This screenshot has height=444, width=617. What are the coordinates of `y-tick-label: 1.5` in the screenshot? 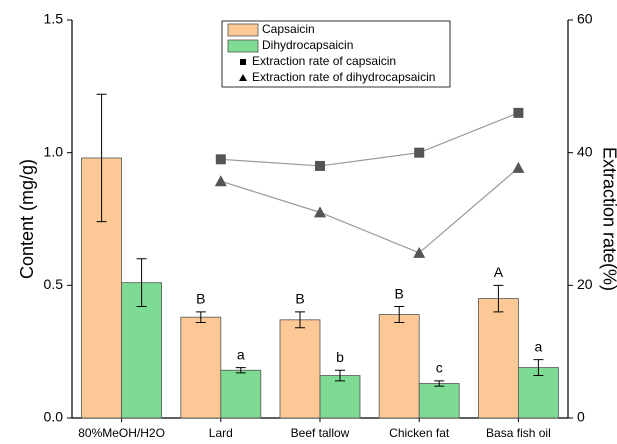 It's located at (54, 19).